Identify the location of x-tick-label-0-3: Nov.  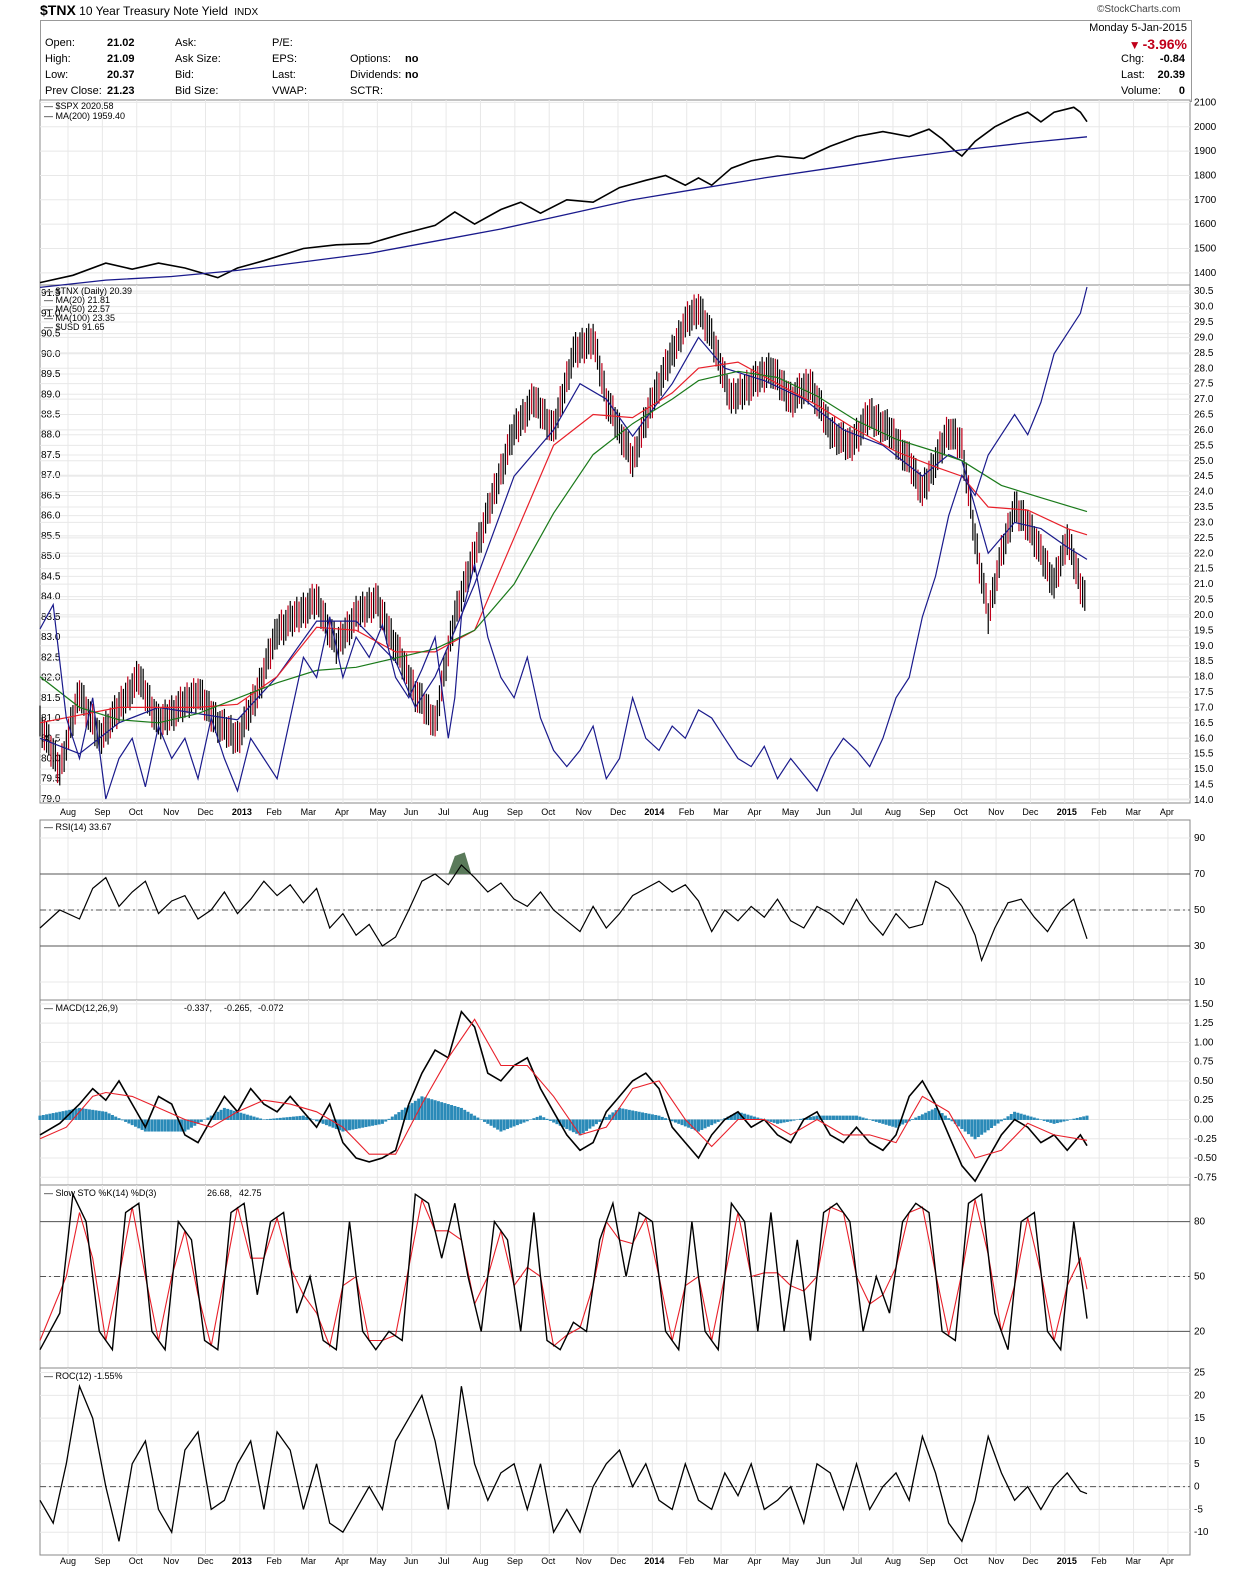
(171, 812).